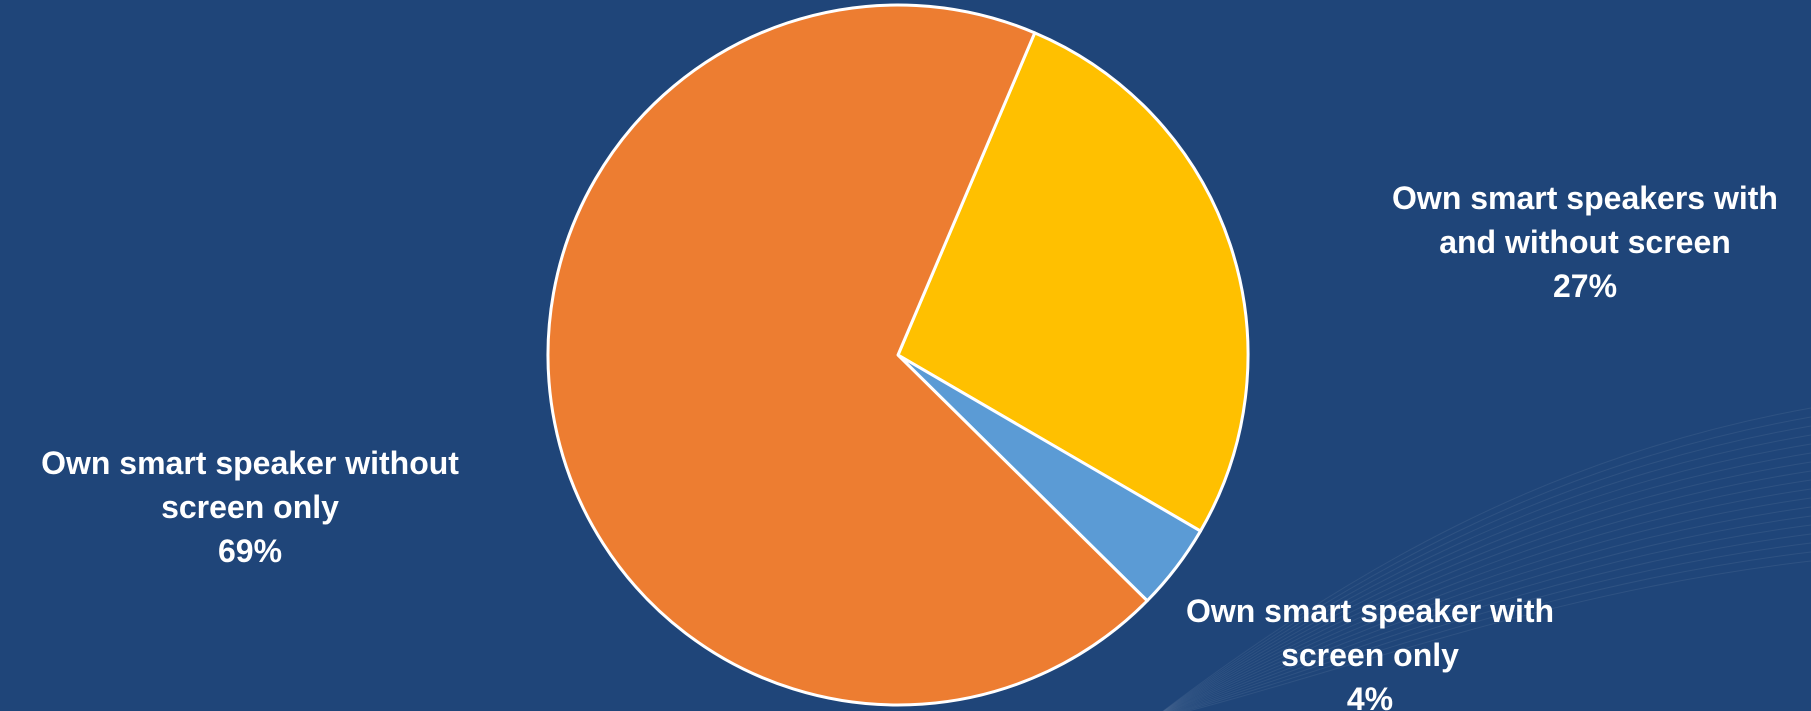 The width and height of the screenshot is (1811, 711). What do you see at coordinates (250, 551) in the screenshot?
I see `slice-value-label: 69%` at bounding box center [250, 551].